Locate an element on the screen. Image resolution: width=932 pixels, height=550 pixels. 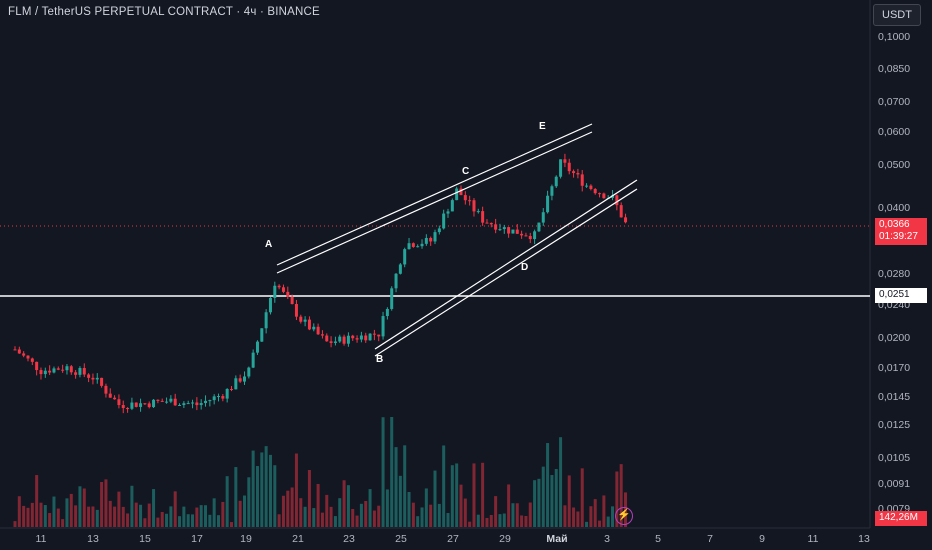
time-tick: 27 is located at coordinates (453, 539).